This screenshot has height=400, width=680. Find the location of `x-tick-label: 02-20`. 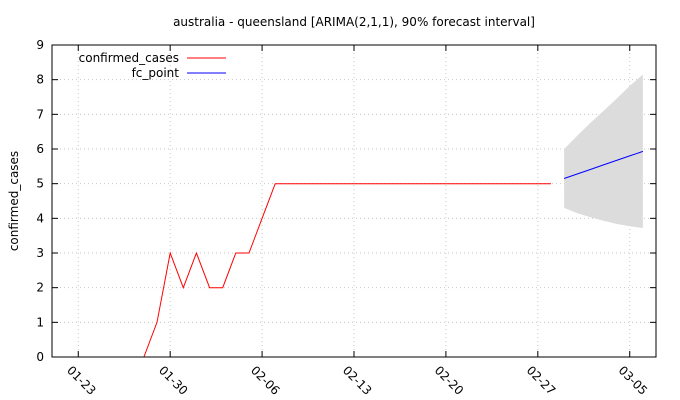

x-tick-label: 02-20 is located at coordinates (449, 380).